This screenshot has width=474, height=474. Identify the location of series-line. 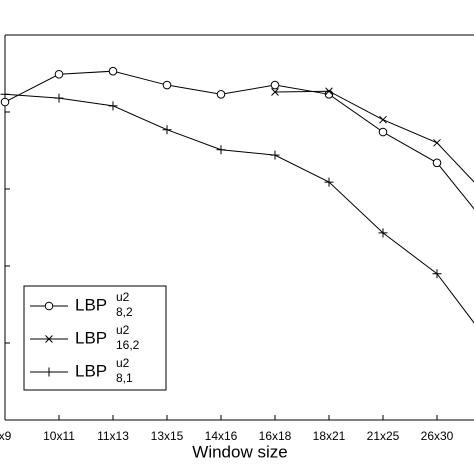
(374, 136).